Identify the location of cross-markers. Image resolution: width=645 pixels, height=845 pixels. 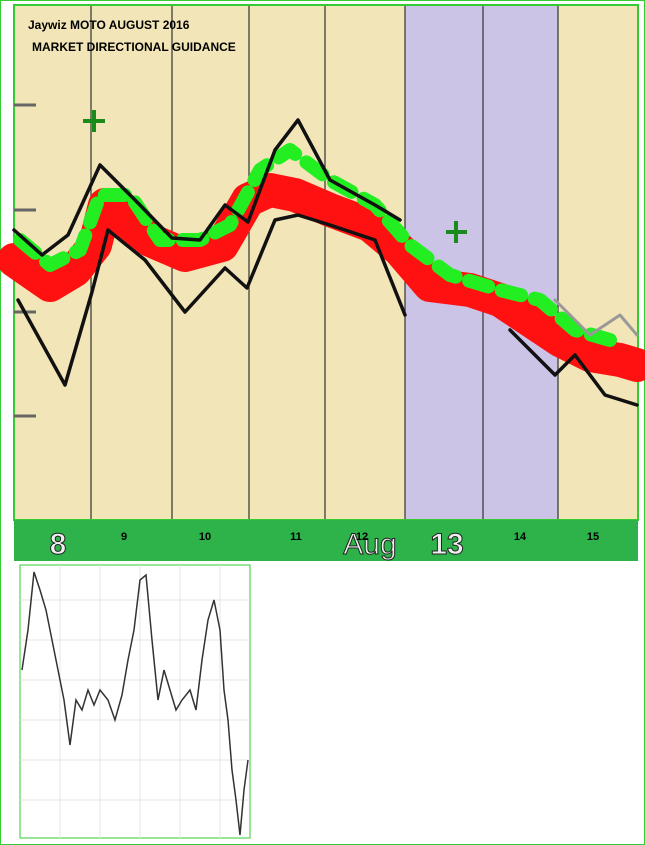
(275, 176).